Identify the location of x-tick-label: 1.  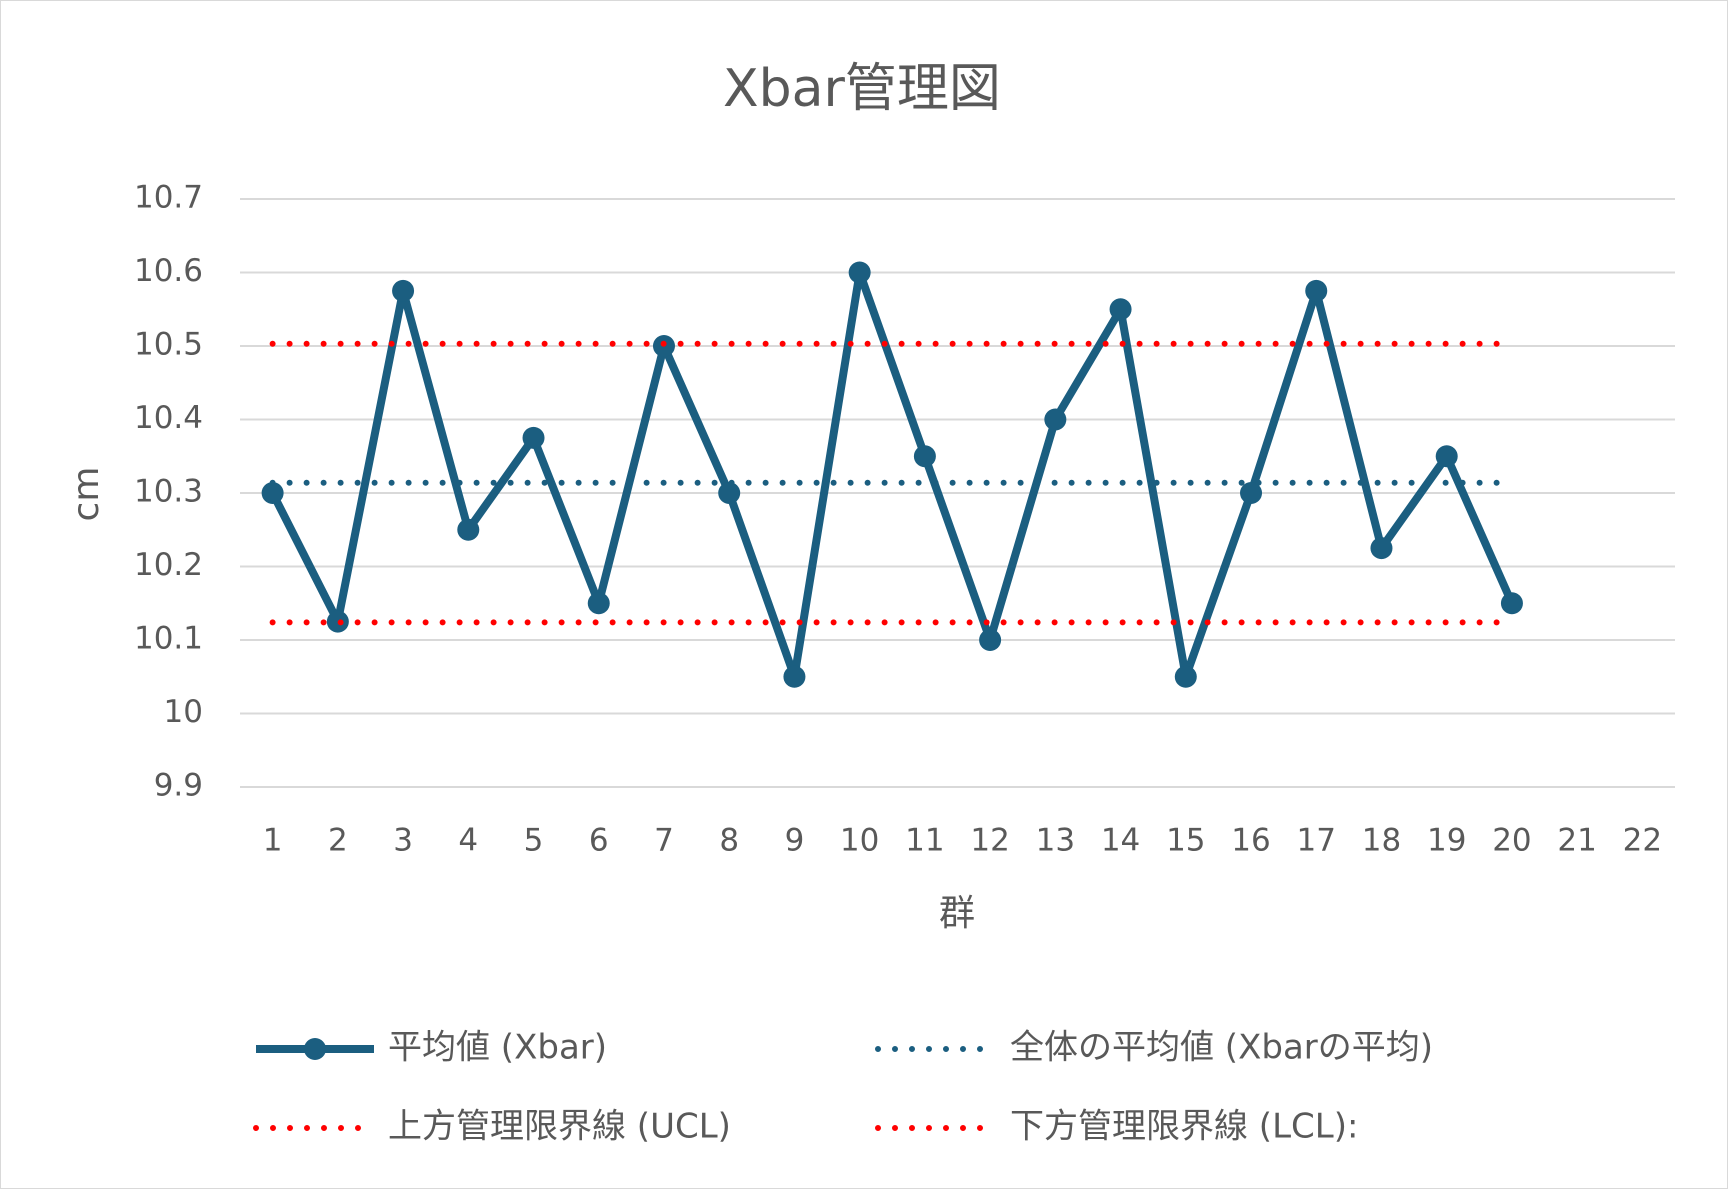
(273, 841).